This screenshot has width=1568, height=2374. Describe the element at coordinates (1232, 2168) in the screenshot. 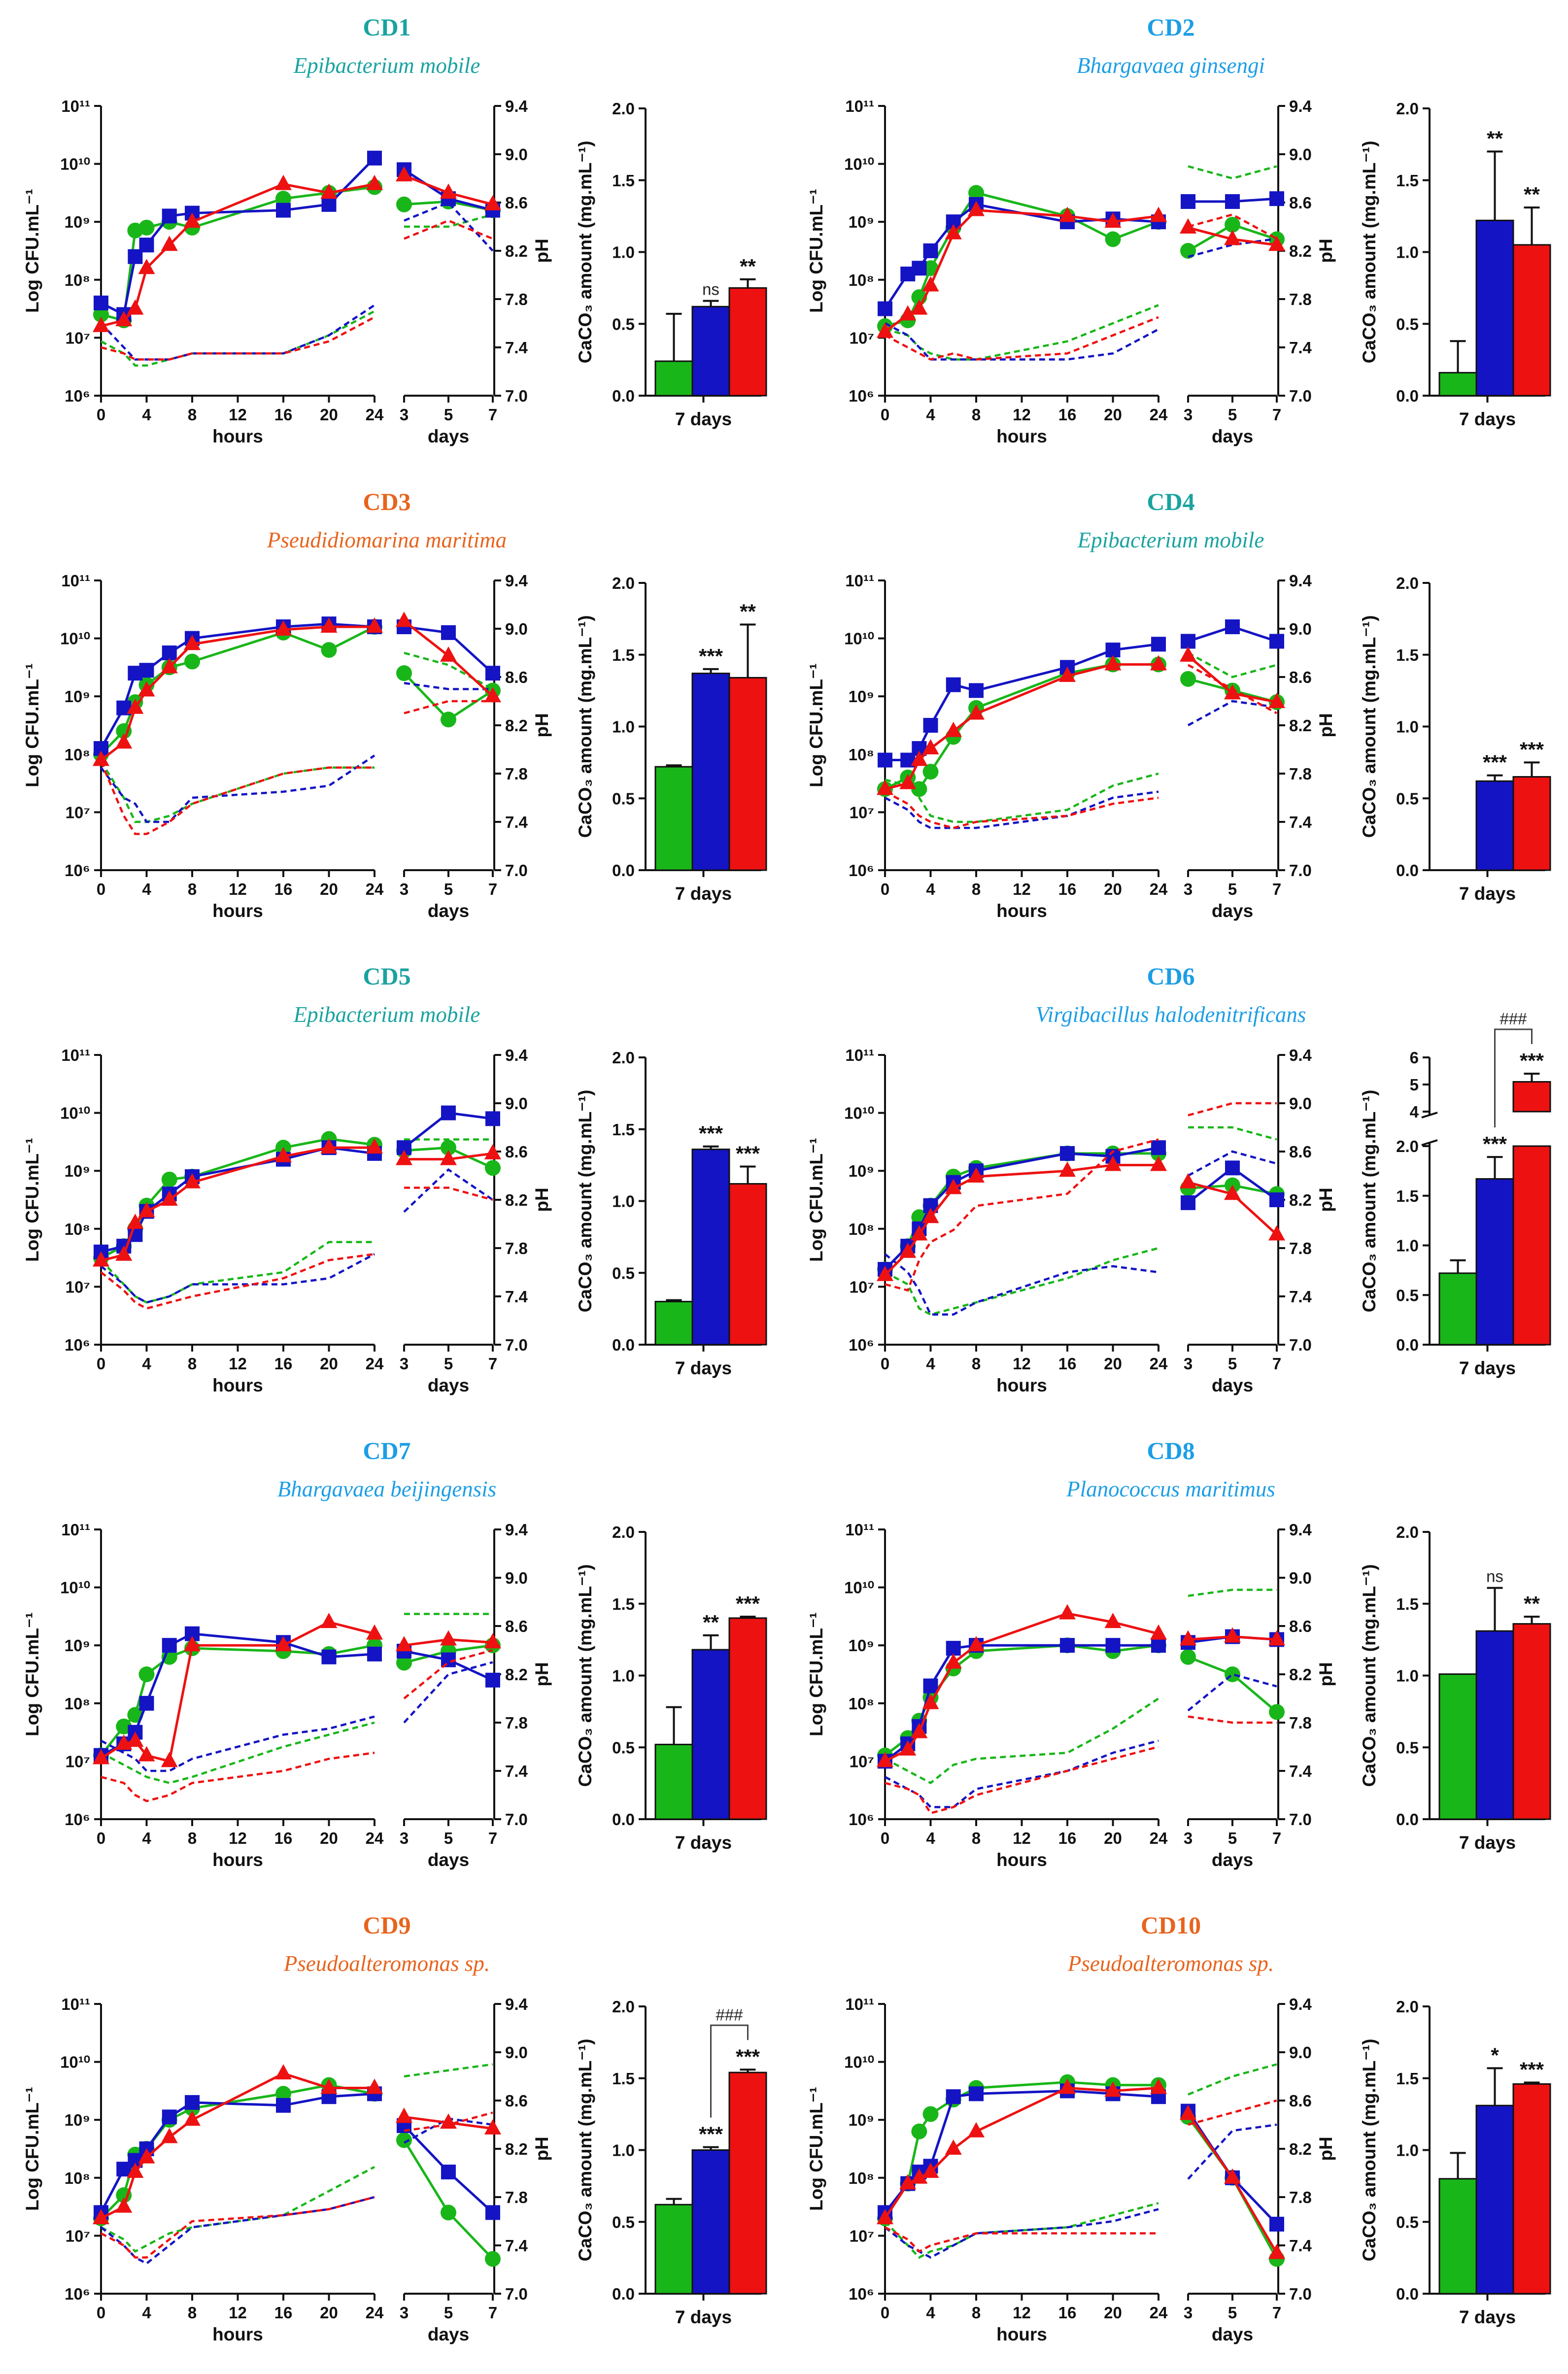

I see `cfu-days-line-blue` at that location.